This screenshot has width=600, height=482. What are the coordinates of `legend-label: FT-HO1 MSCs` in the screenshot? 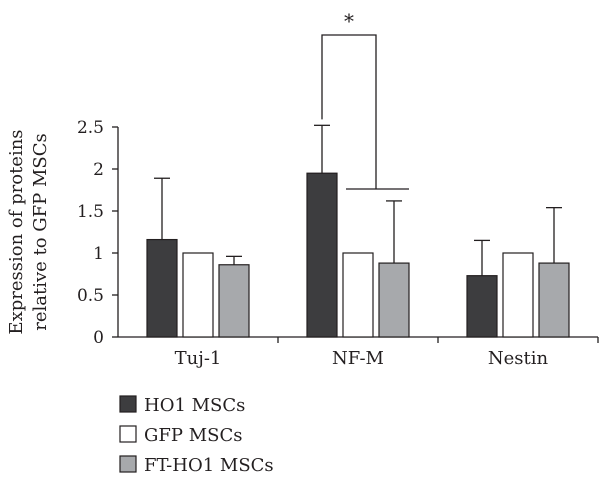 It's located at (209, 465).